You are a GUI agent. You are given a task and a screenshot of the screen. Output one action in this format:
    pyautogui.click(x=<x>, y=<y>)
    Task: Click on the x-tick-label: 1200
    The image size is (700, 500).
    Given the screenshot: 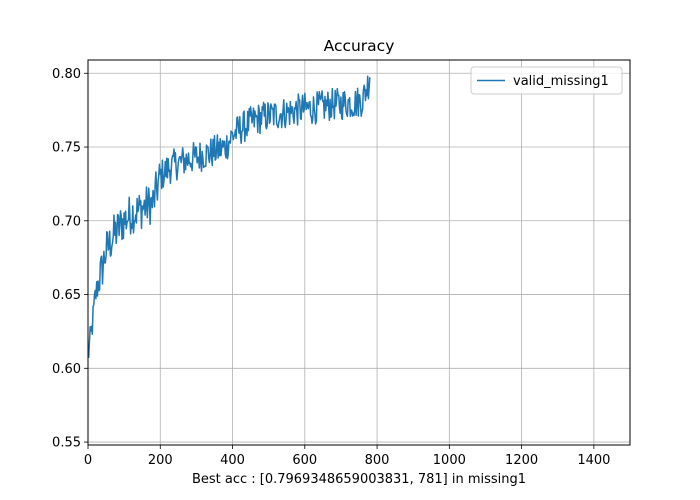 What is the action you would take?
    pyautogui.click(x=521, y=460)
    